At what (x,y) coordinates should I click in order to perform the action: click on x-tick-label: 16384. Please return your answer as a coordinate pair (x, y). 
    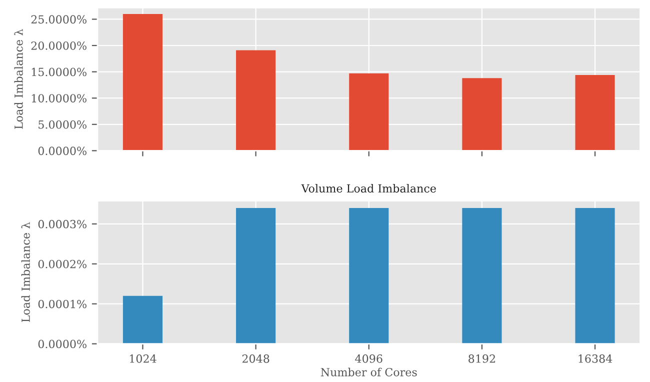
    Looking at the image, I should click on (595, 358).